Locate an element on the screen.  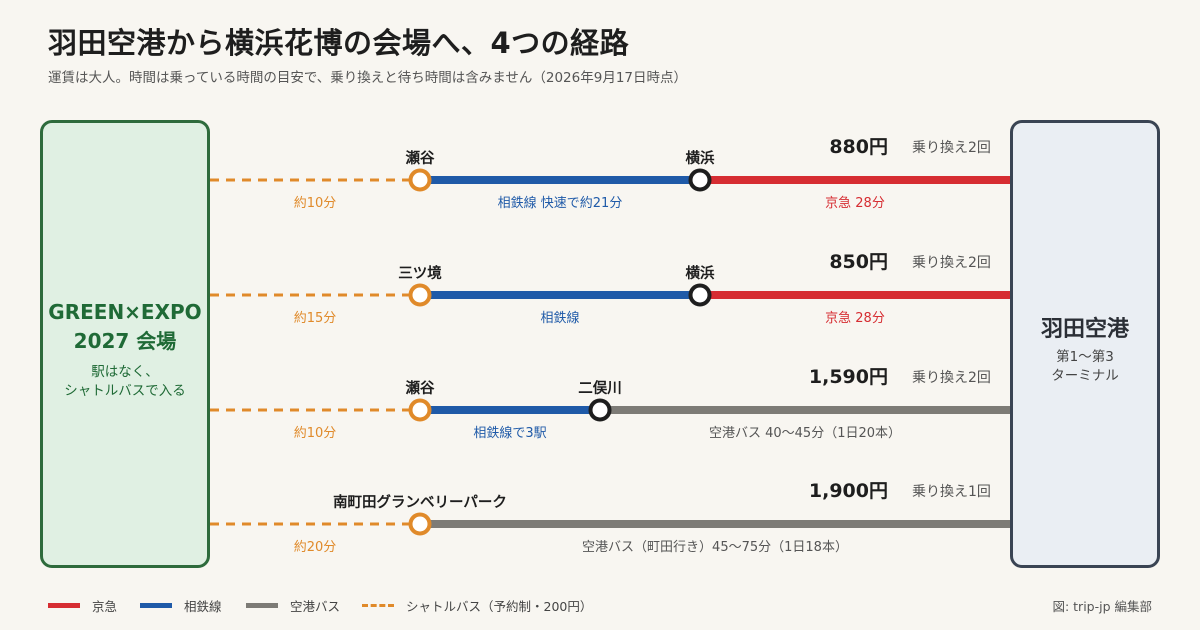
expo-venue-name-line: 2027 会場 is located at coordinates (125, 341).